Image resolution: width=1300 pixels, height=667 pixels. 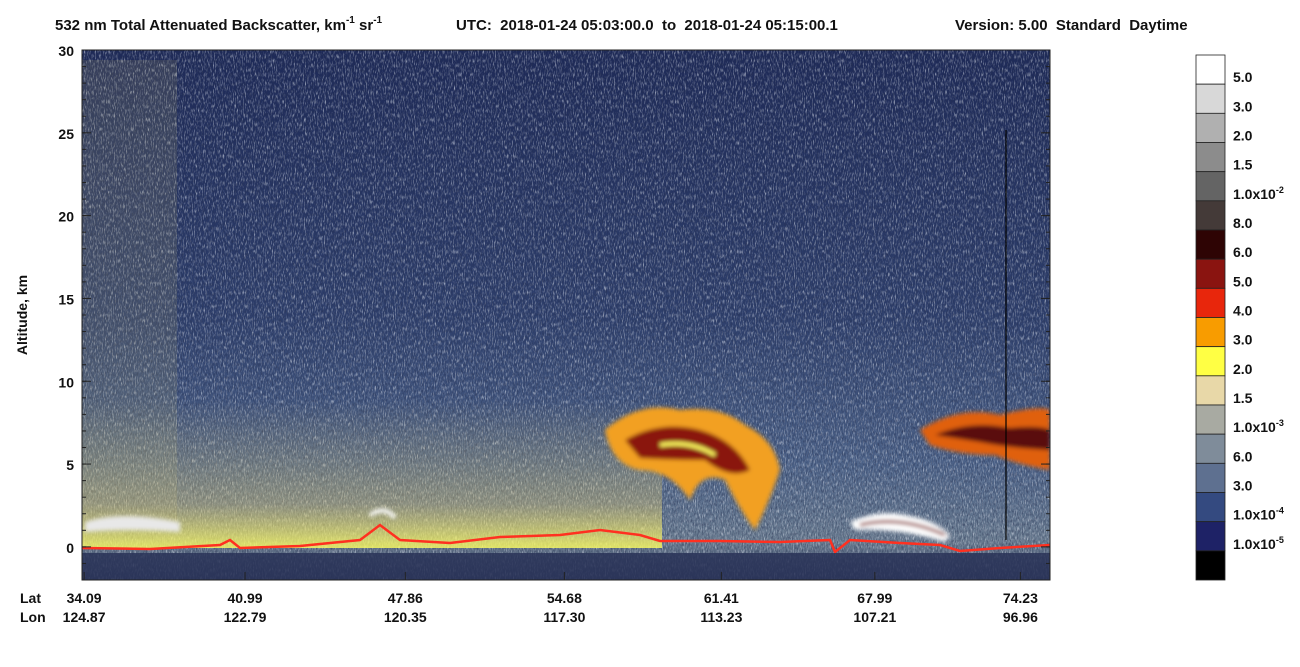 What do you see at coordinates (1280, 190) in the screenshot?
I see `colorbar-label-exponent: -2` at bounding box center [1280, 190].